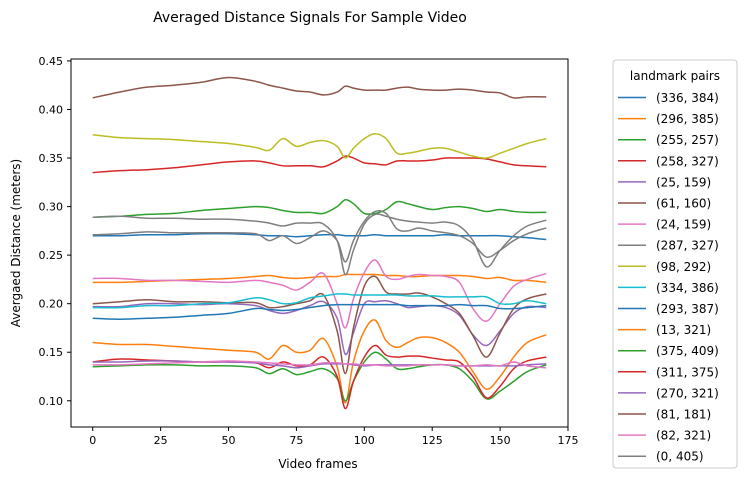 The image size is (745, 484). I want to click on x-axis-label: Video frames, so click(317, 464).